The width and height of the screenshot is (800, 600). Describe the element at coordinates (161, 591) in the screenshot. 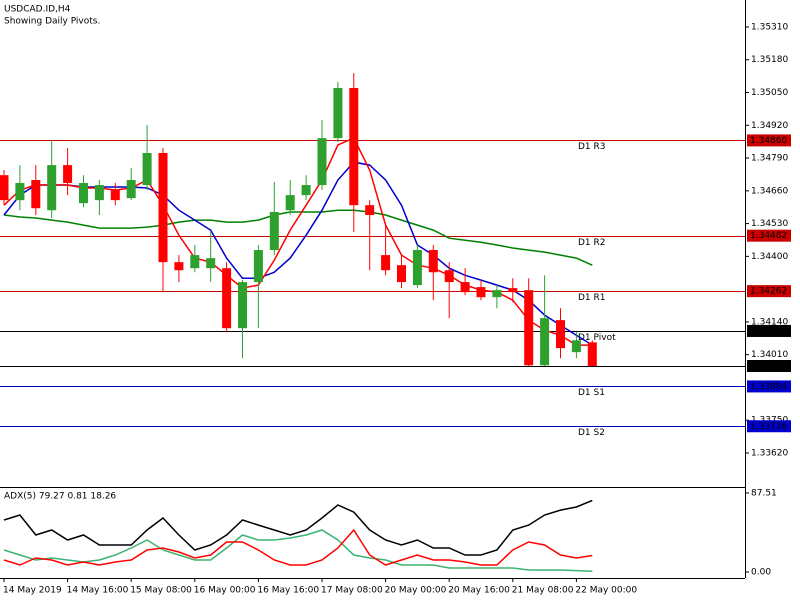

I see `x-tick-label: 15 May 08:00` at that location.